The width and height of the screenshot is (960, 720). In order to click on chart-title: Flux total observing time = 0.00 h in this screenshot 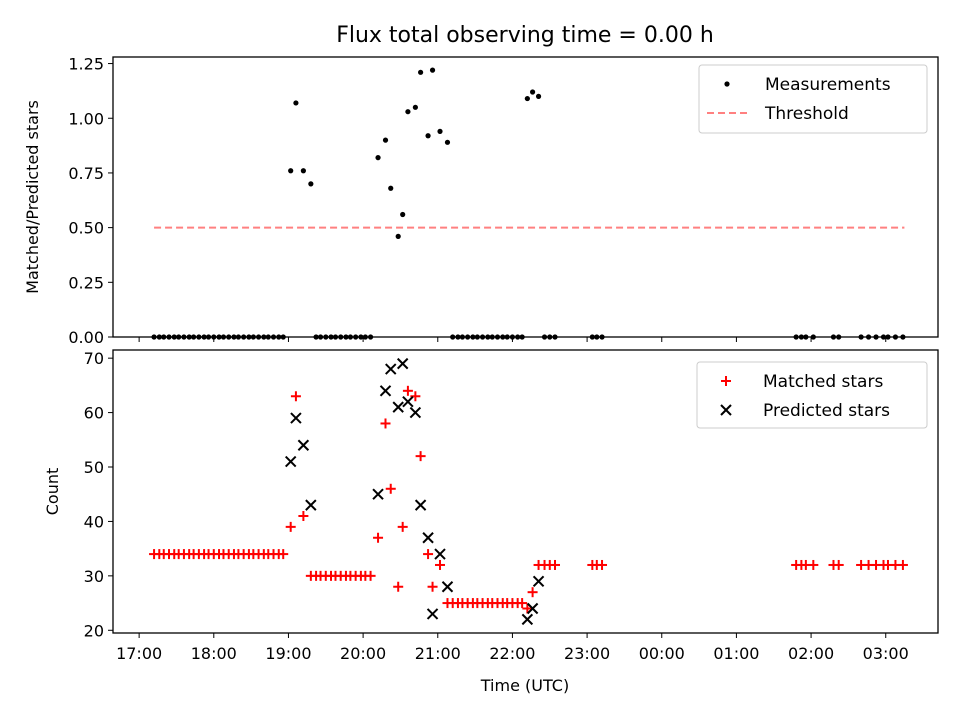, I will do `click(525, 35)`.